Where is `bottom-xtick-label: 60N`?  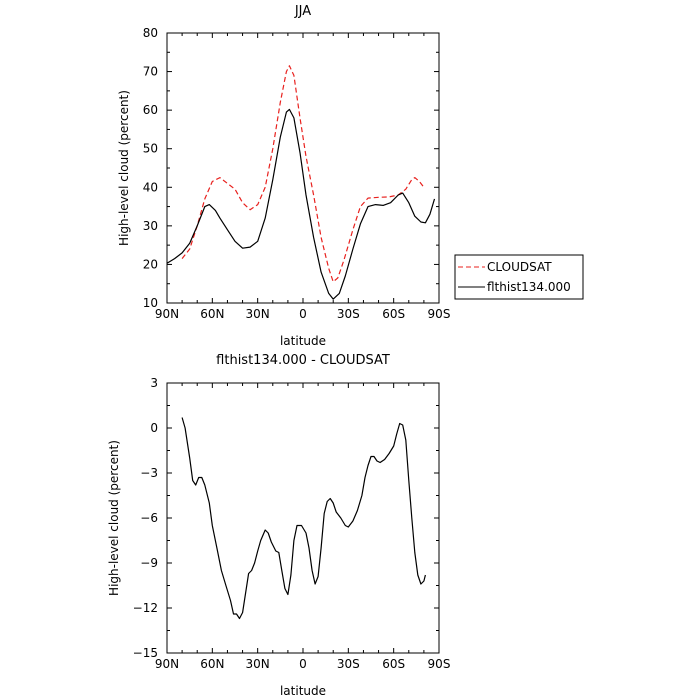
bottom-xtick-label: 60N is located at coordinates (212, 664).